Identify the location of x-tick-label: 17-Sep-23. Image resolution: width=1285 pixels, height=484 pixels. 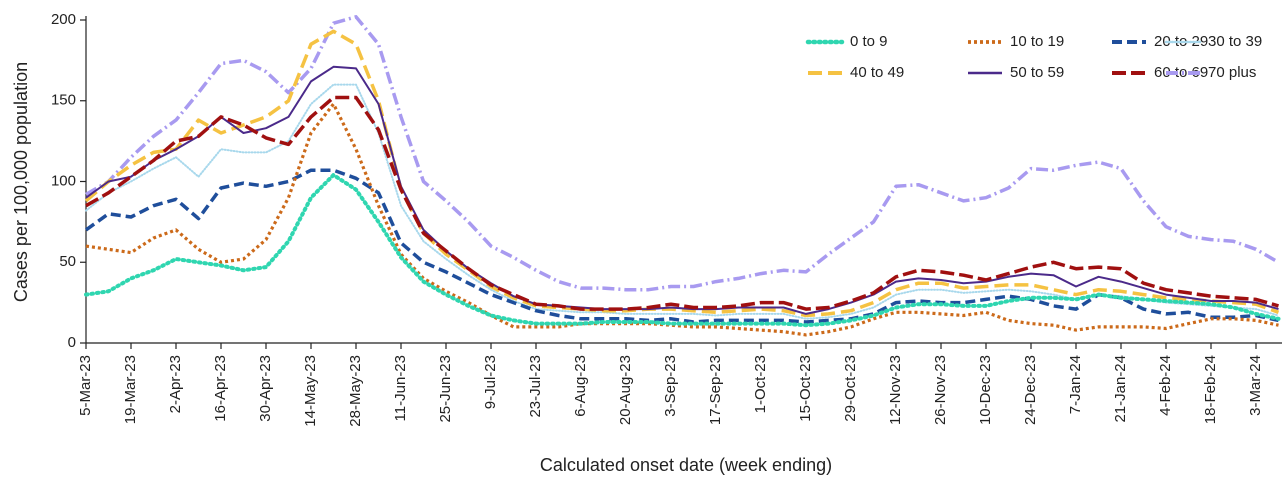
(715, 390).